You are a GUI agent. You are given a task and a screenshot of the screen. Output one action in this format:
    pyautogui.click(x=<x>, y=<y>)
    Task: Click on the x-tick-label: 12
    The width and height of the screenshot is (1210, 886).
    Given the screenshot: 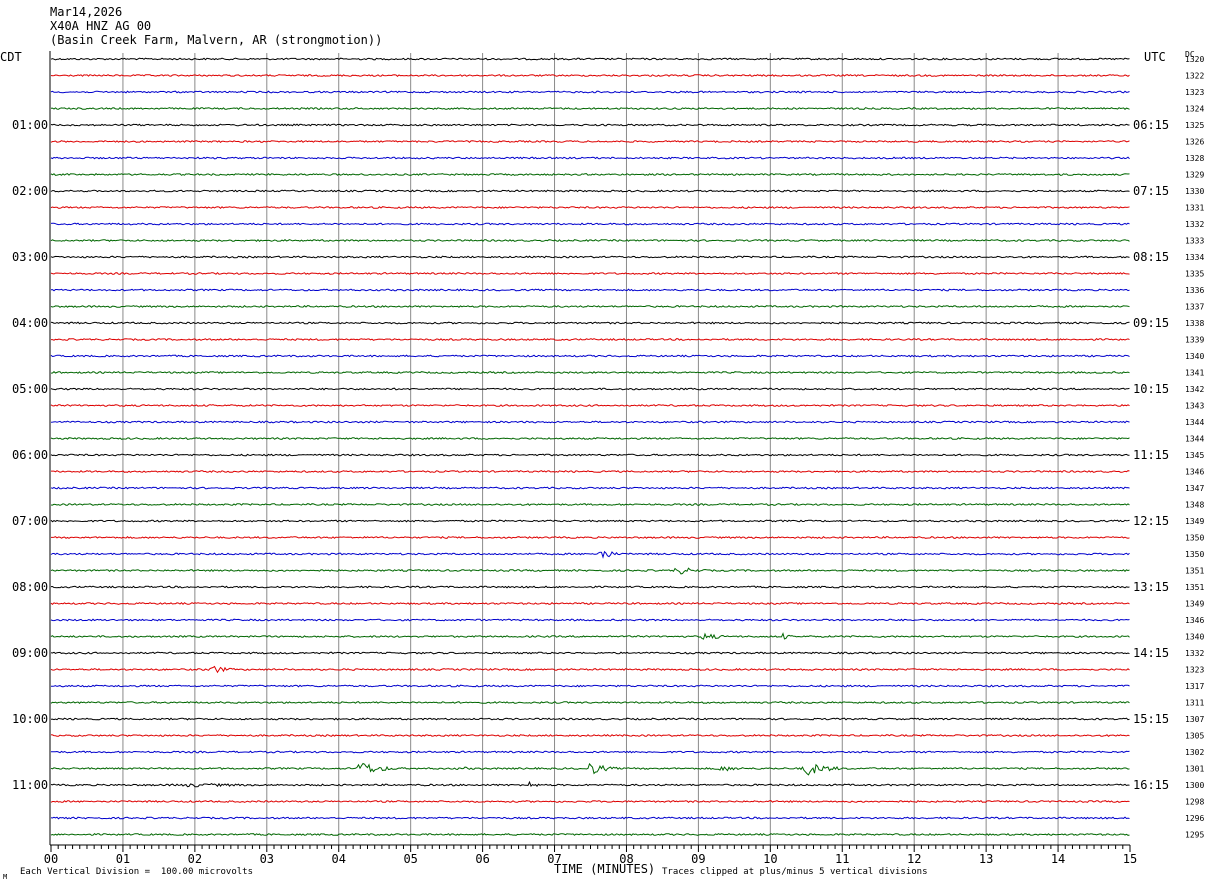 What is the action you would take?
    pyautogui.click(x=914, y=859)
    